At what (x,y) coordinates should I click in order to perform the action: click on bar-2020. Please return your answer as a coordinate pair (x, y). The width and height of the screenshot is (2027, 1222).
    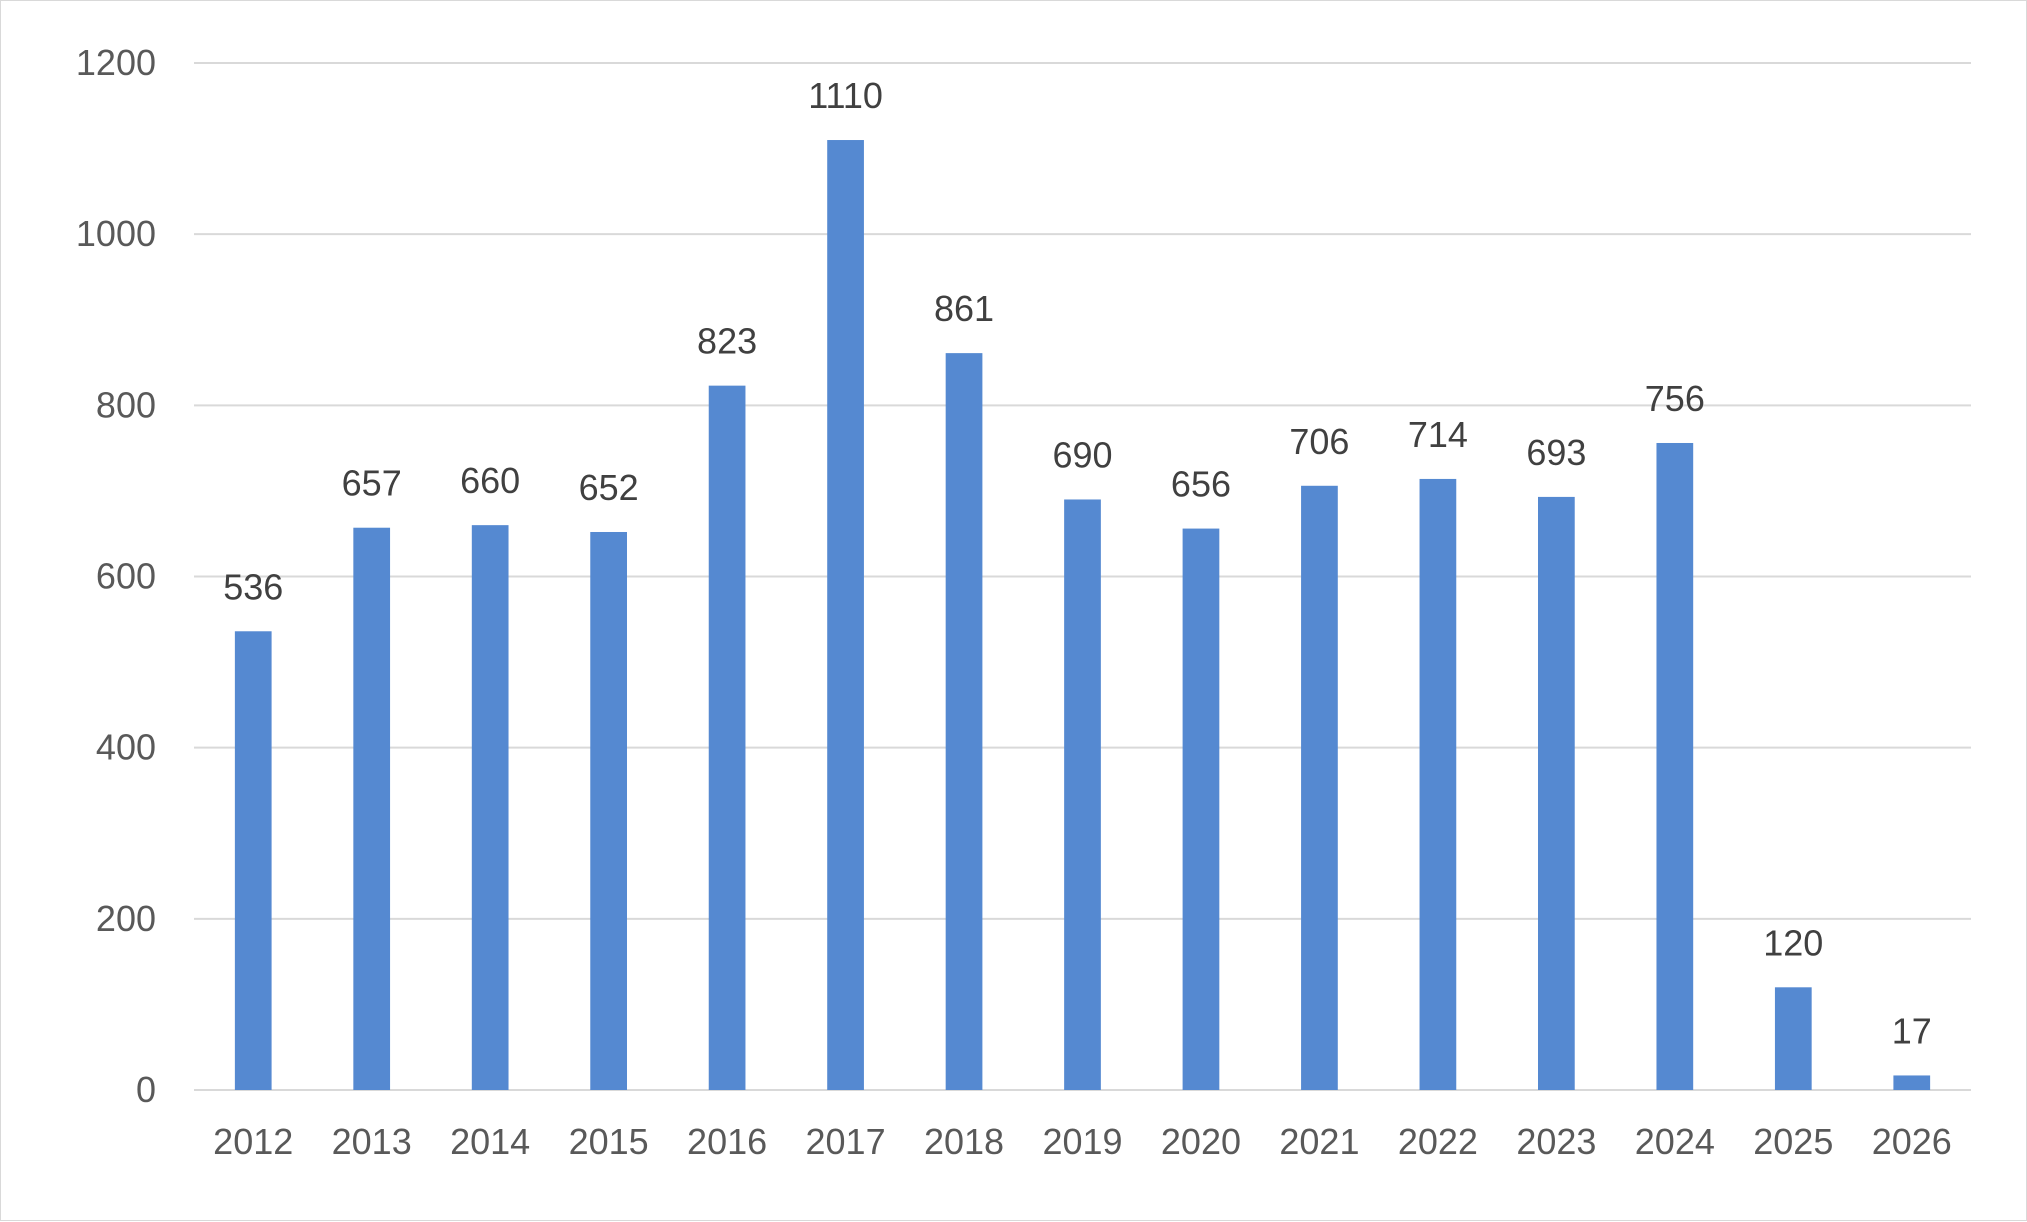
    Looking at the image, I should click on (1201, 809).